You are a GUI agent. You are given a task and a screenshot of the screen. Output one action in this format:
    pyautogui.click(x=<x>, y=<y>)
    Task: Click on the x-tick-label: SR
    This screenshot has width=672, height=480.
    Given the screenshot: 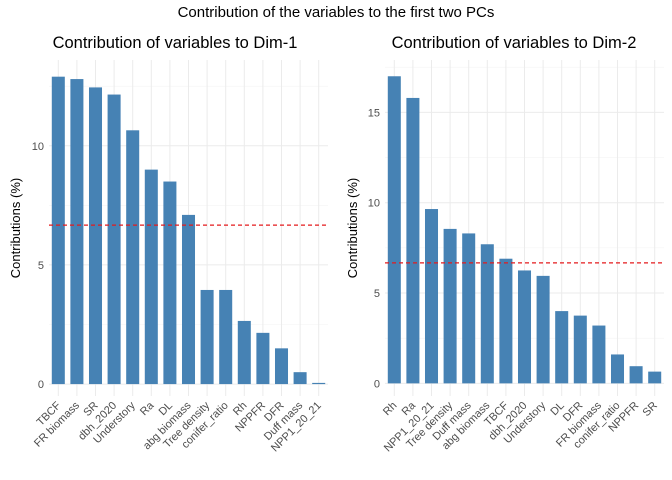 What is the action you would take?
    pyautogui.click(x=650, y=409)
    